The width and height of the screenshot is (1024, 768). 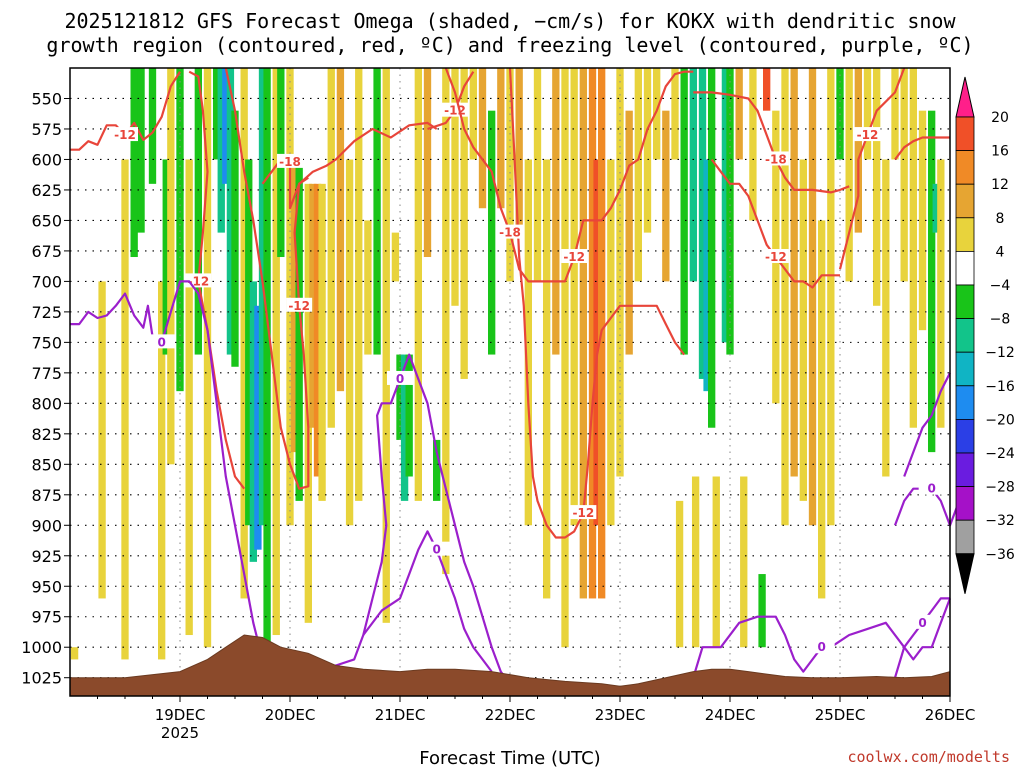 What do you see at coordinates (46, 617) in the screenshot?
I see `y-tick-label: 975` at bounding box center [46, 617].